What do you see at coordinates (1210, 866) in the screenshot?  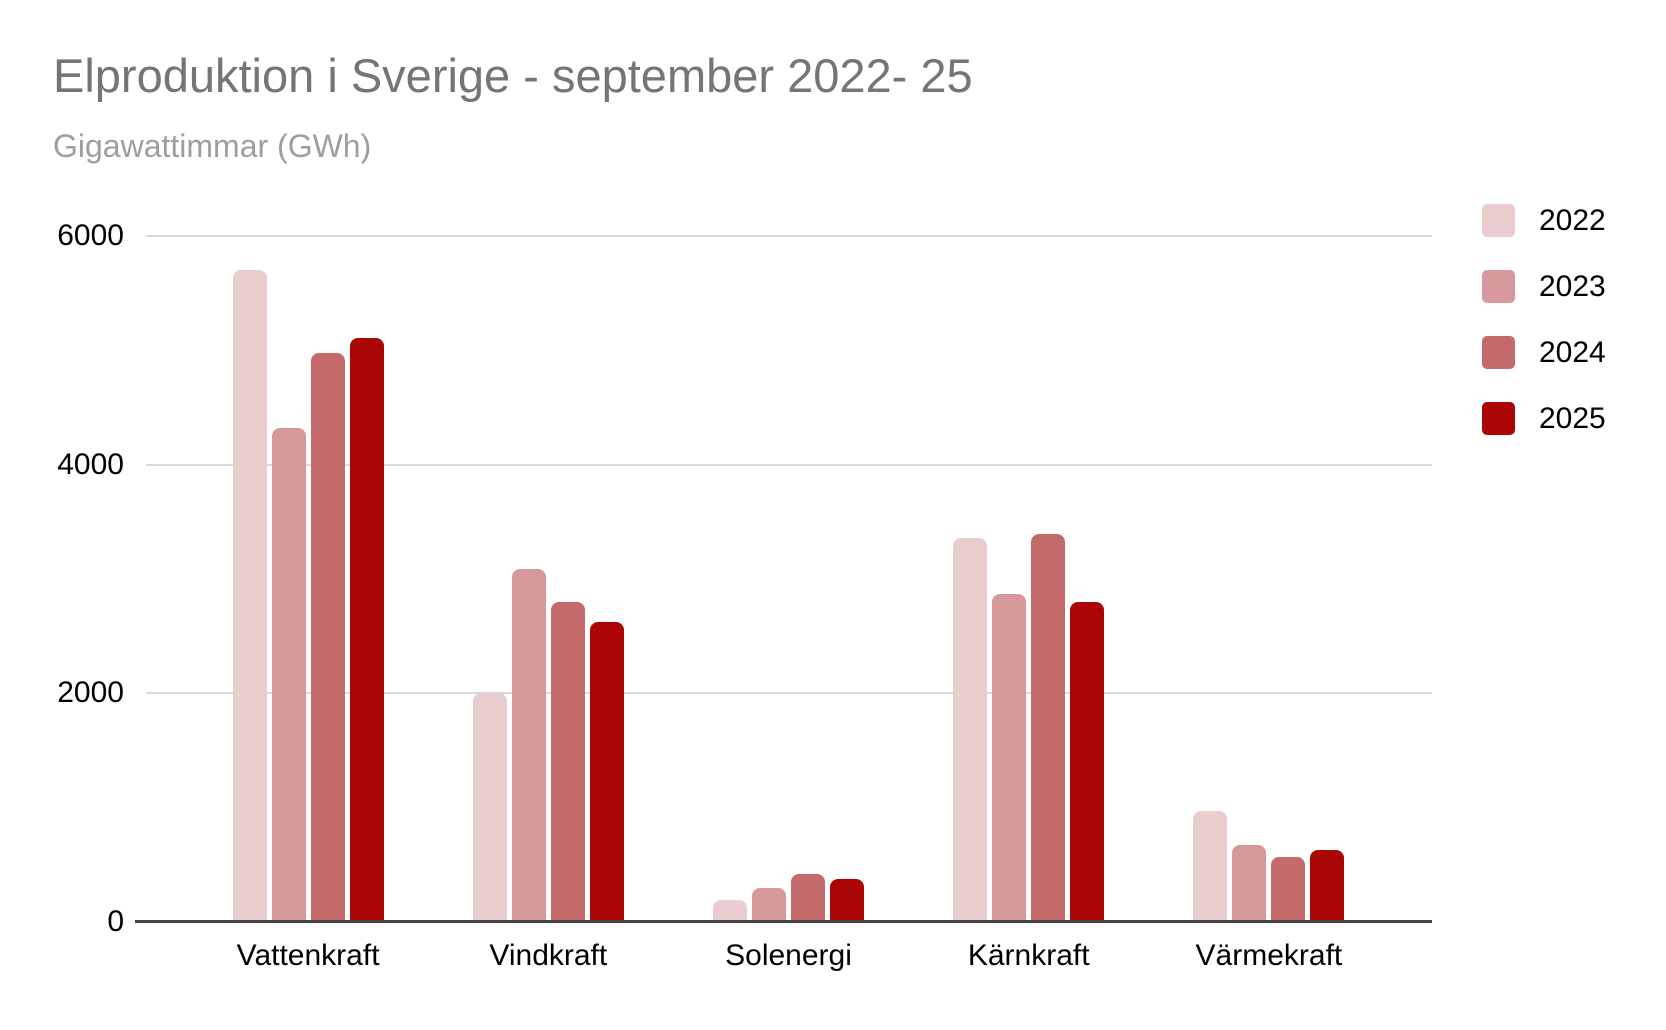 I see `bar-2022-värmekraft` at bounding box center [1210, 866].